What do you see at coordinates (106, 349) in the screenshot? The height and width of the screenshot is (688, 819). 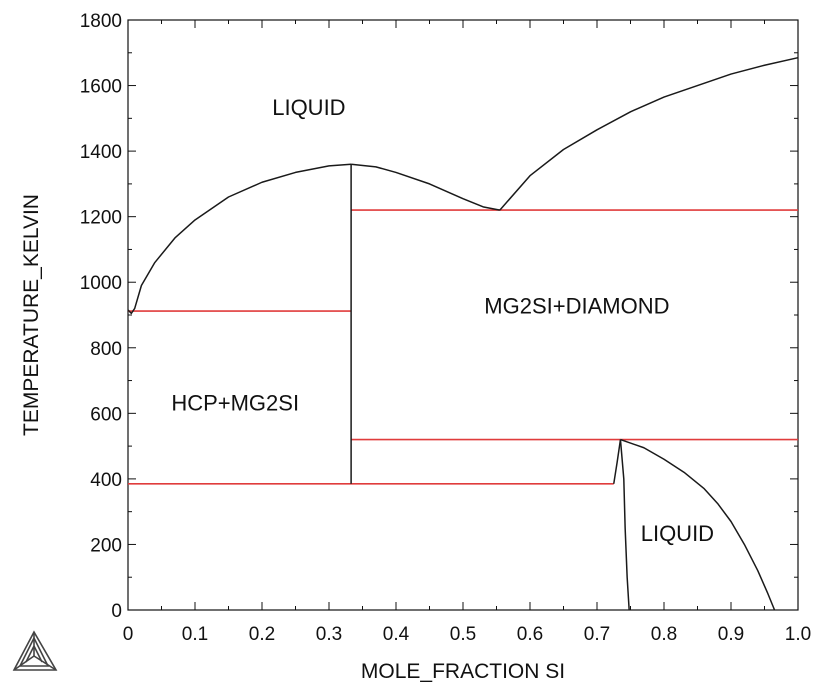 I see `y-tick-label: 800` at bounding box center [106, 349].